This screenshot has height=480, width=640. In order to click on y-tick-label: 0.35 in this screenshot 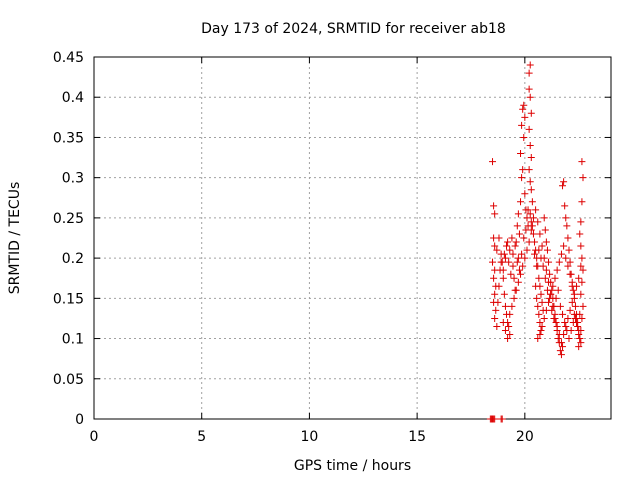, I will do `click(68, 138)`.